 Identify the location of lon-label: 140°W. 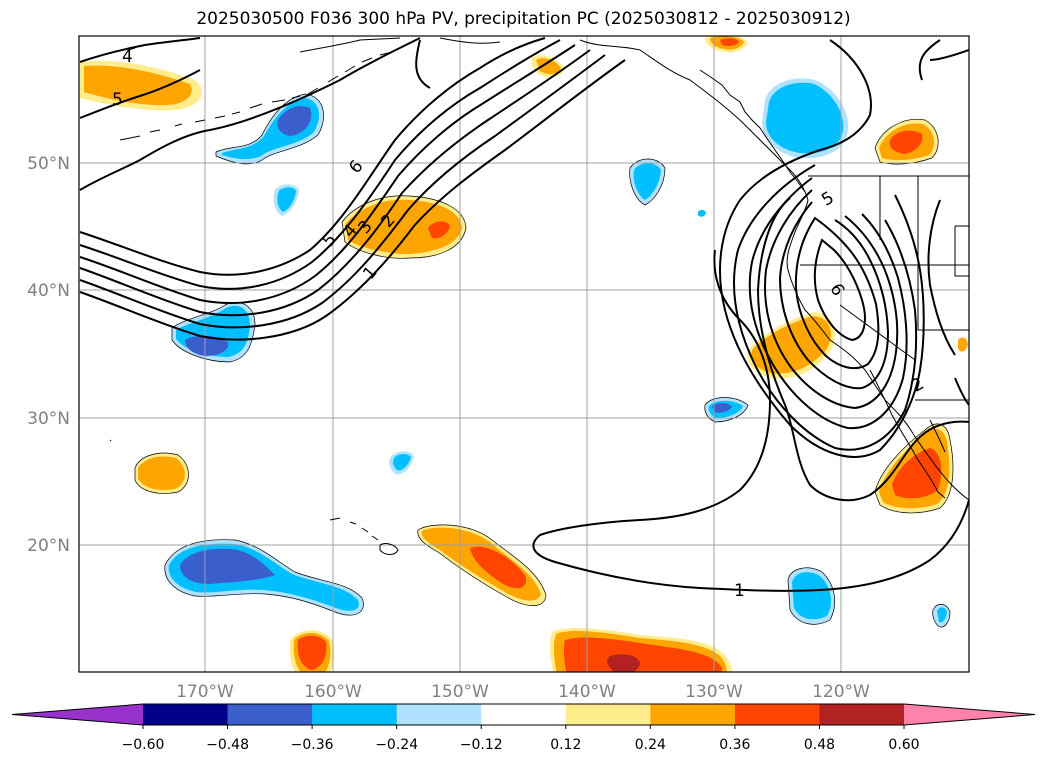
(587, 692).